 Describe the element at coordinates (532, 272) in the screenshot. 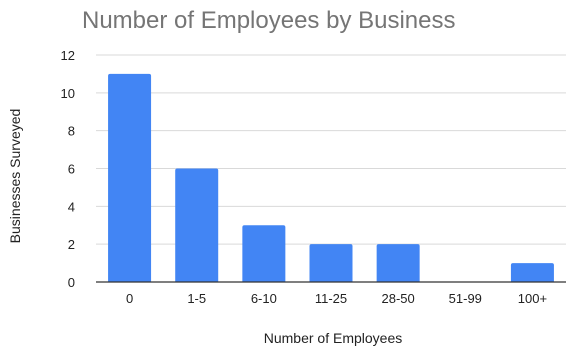

I see `bar-100+` at that location.